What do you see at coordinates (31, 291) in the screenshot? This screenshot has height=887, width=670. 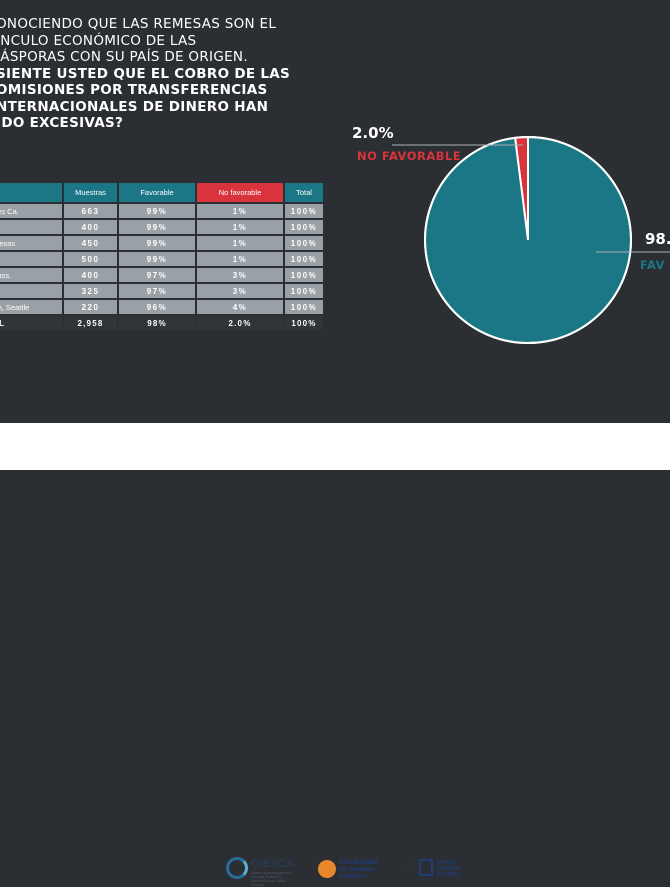 I see `cell-city: e` at bounding box center [31, 291].